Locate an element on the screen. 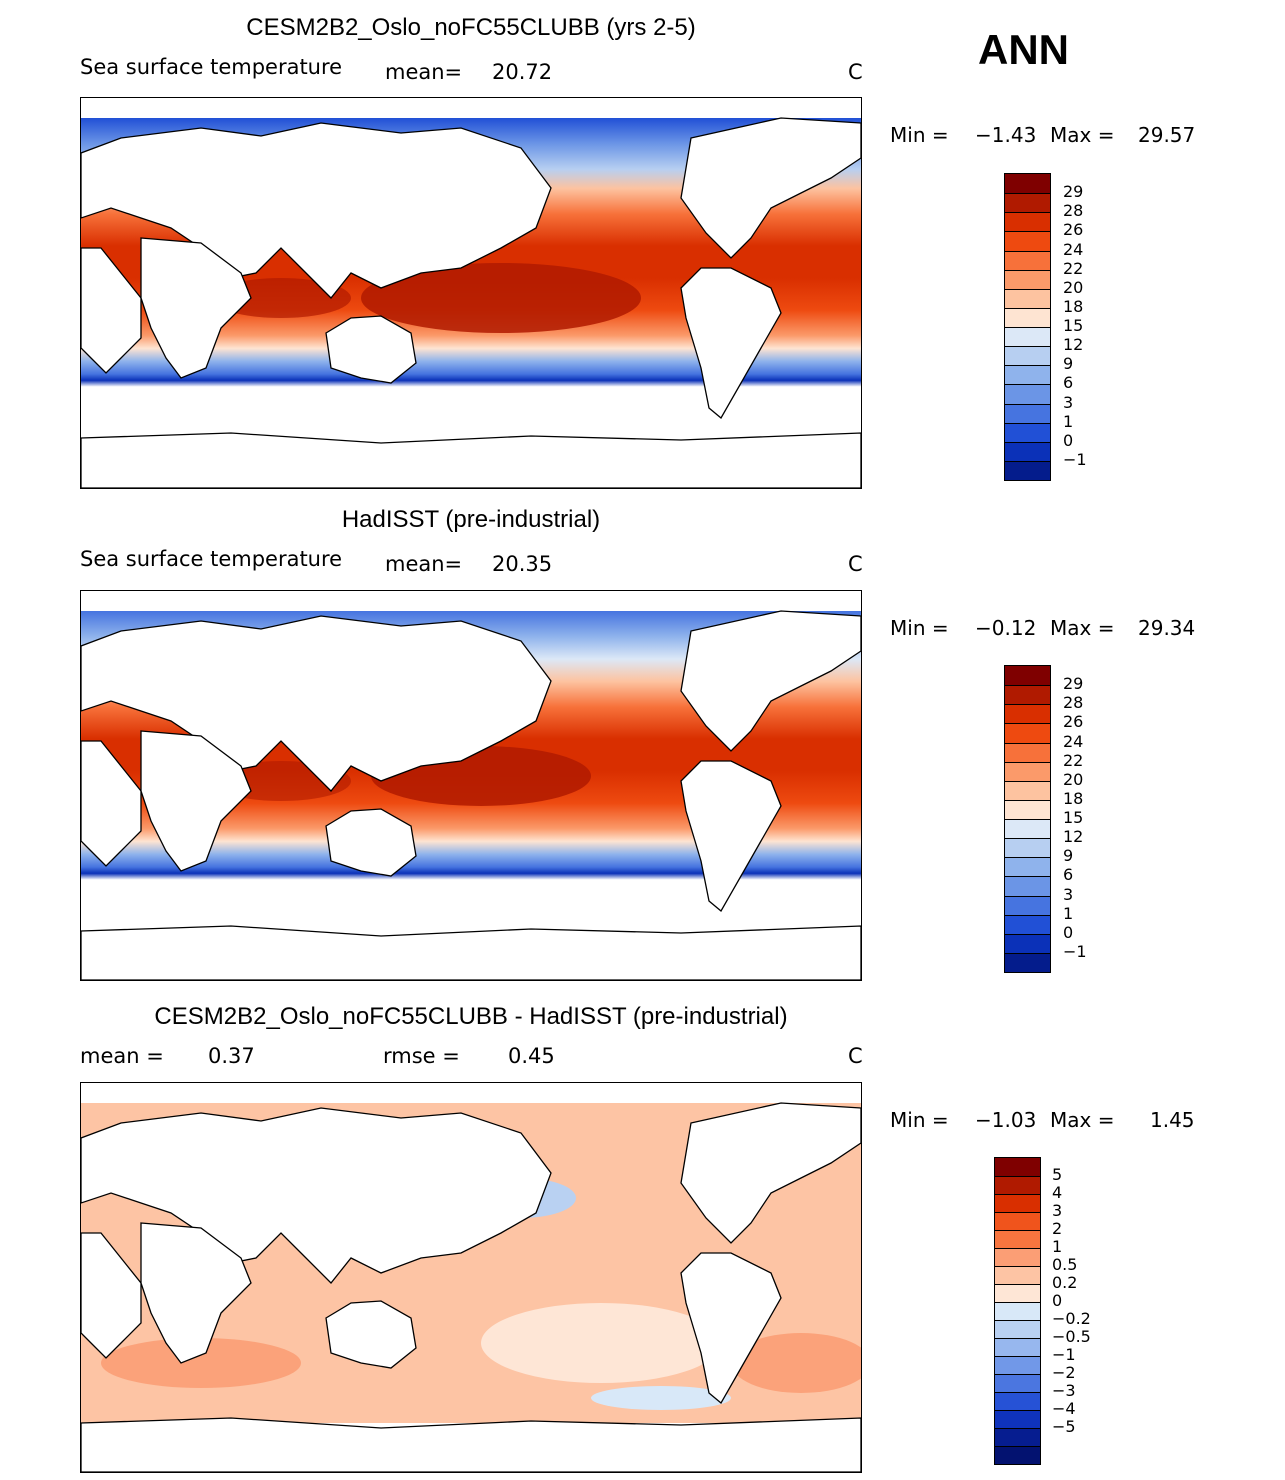  colorbar-label: −0.5 is located at coordinates (1071, 1336).